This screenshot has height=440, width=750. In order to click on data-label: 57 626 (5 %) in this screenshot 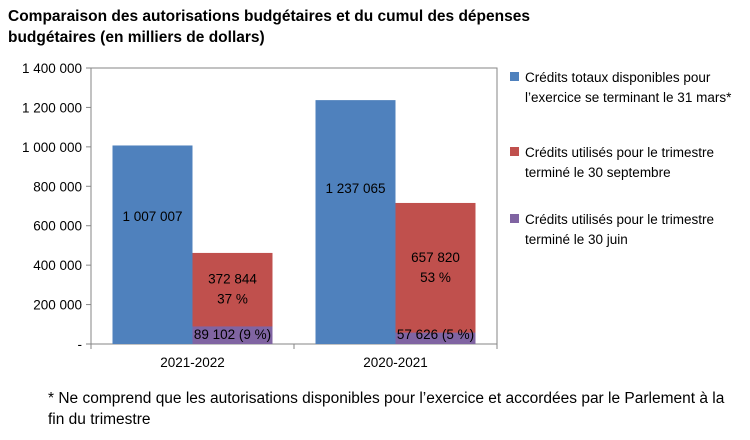, I will do `click(435, 334)`.